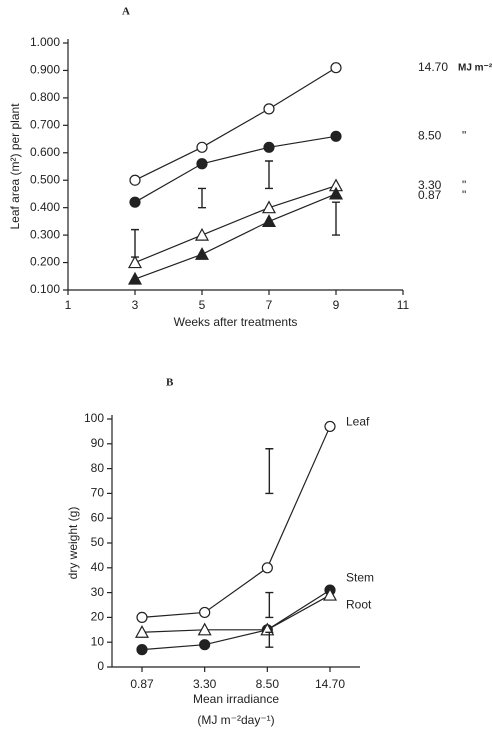 Image resolution: width=492 pixels, height=743 pixels. What do you see at coordinates (475, 67) in the screenshot?
I see `unit-label: MJ m⁻²day⁻¹` at bounding box center [475, 67].